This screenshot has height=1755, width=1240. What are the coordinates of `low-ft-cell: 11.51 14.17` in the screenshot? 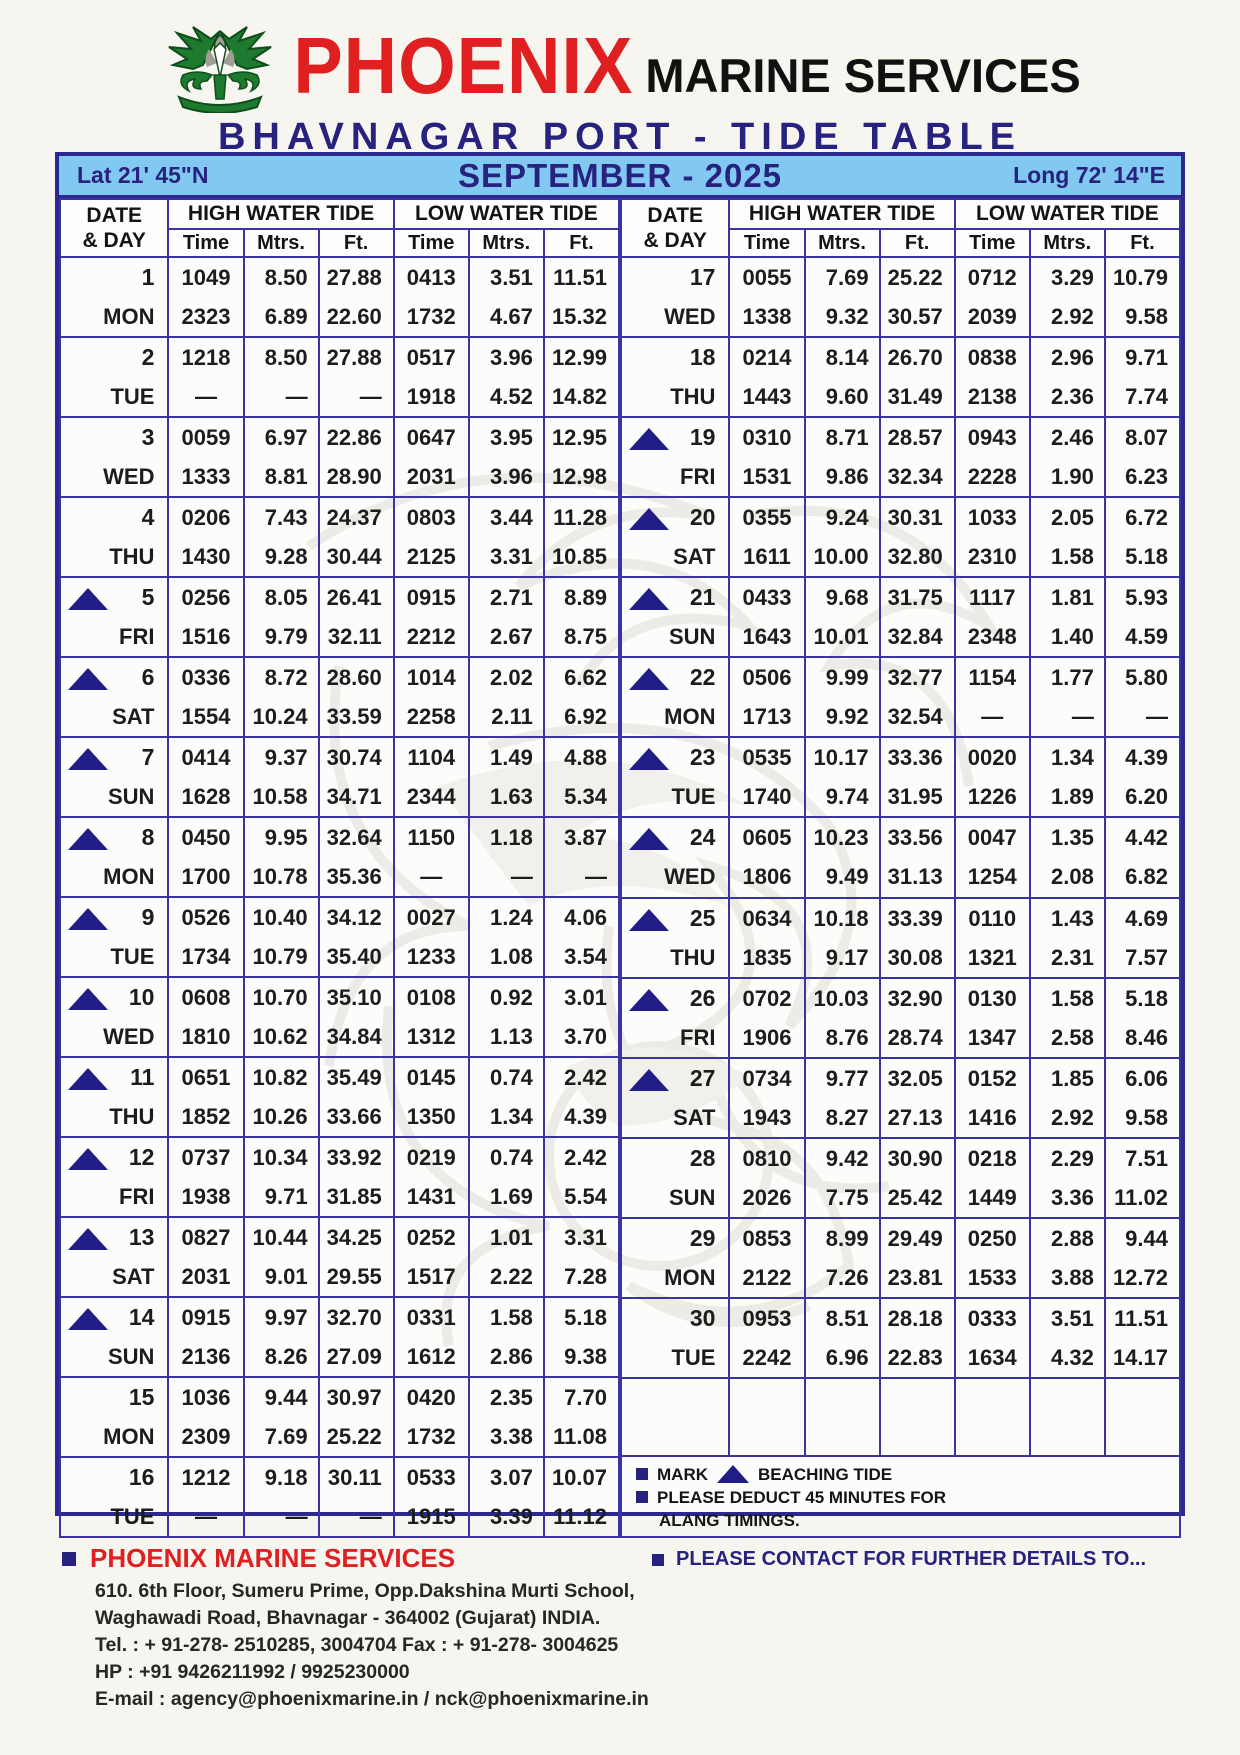 It's located at (1142, 1337).